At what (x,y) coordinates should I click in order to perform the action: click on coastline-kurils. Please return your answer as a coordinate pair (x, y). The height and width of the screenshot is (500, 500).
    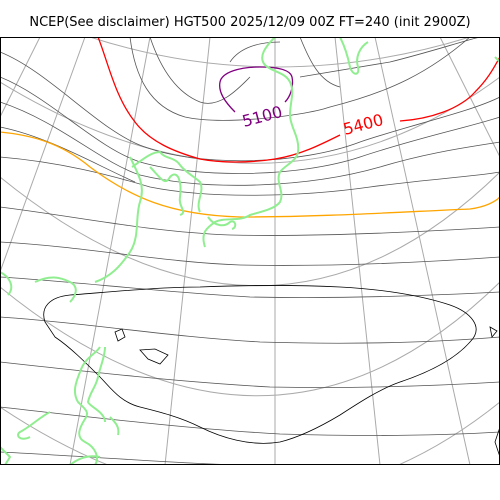
    Looking at the image, I should click on (167, 182).